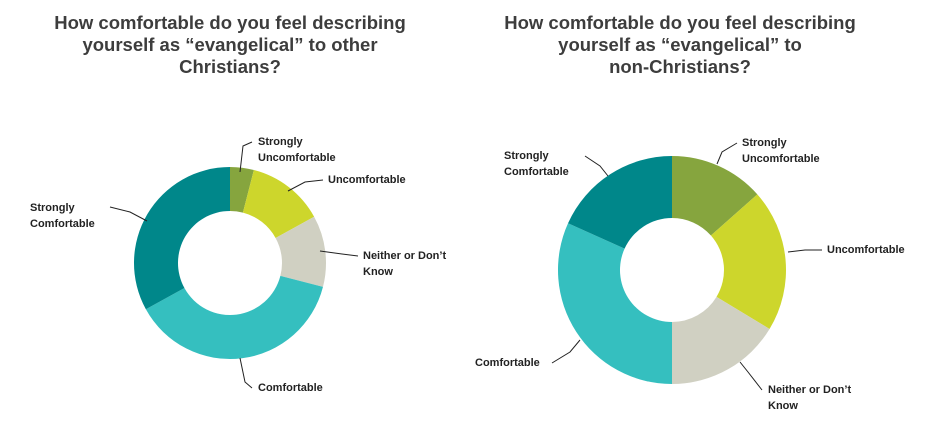 Image resolution: width=937 pixels, height=426 pixels. Describe the element at coordinates (230, 22) in the screenshot. I see `chart-1-title-line: How comfortable do you feel describing` at that location.